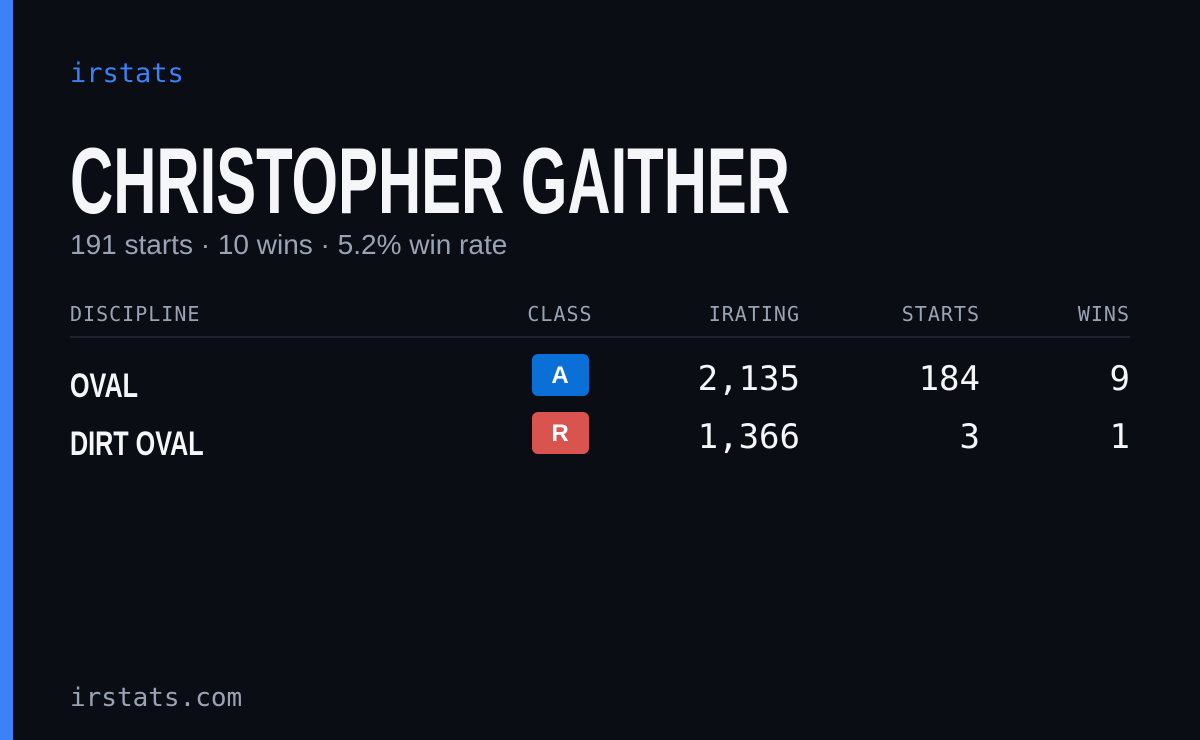 The height and width of the screenshot is (740, 1200). Describe the element at coordinates (1104, 314) in the screenshot. I see `column-header: WINS` at that location.